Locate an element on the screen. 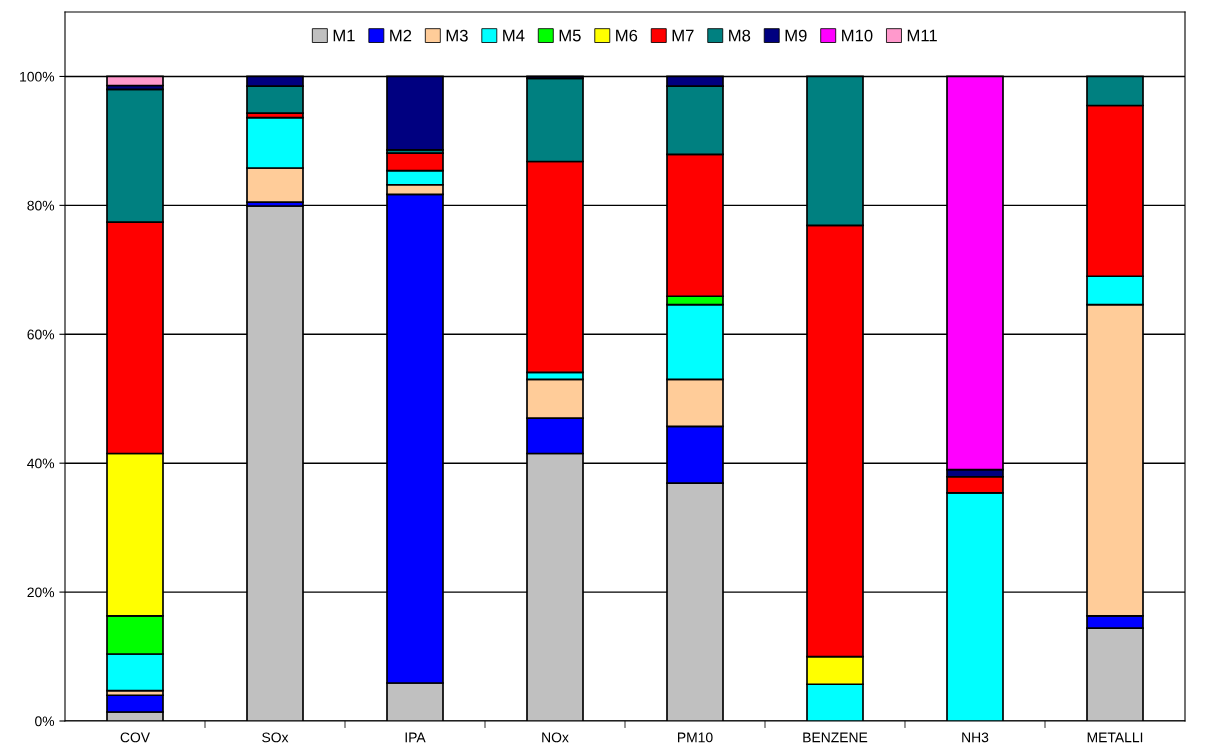 This screenshot has width=1212, height=753. x-tick-label: IPA is located at coordinates (415, 737).